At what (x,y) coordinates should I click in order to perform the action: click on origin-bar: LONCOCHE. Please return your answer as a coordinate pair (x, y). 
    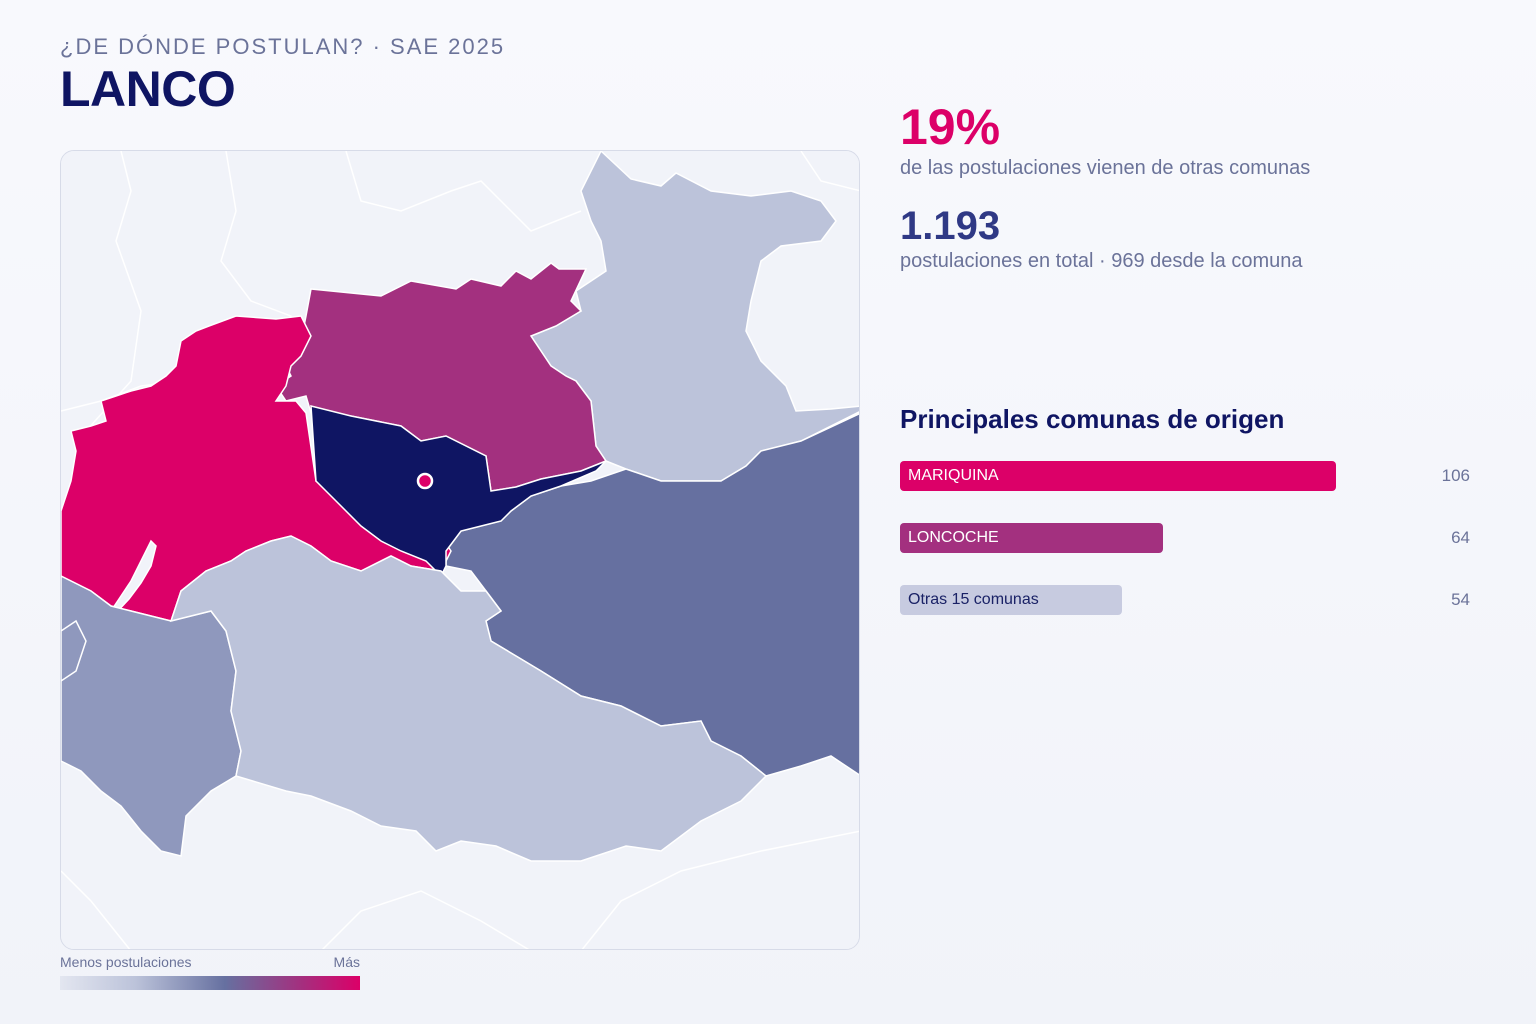
    Looking at the image, I should click on (1031, 538).